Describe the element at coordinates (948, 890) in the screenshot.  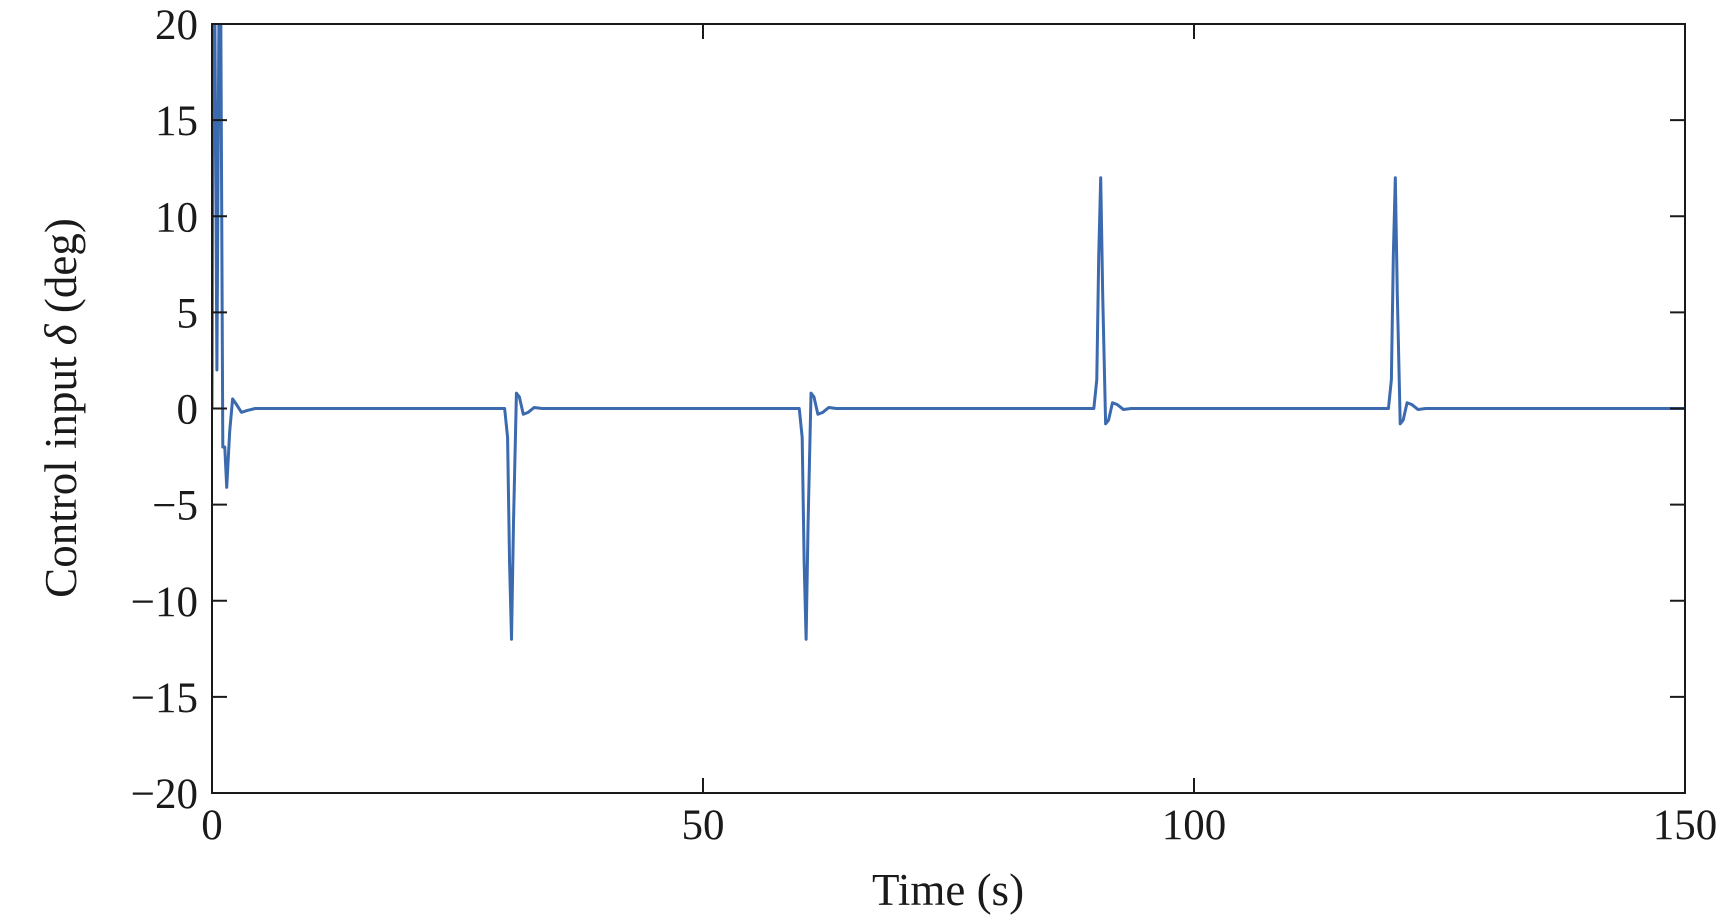
I see `x-axis-title: Time (s)` at that location.